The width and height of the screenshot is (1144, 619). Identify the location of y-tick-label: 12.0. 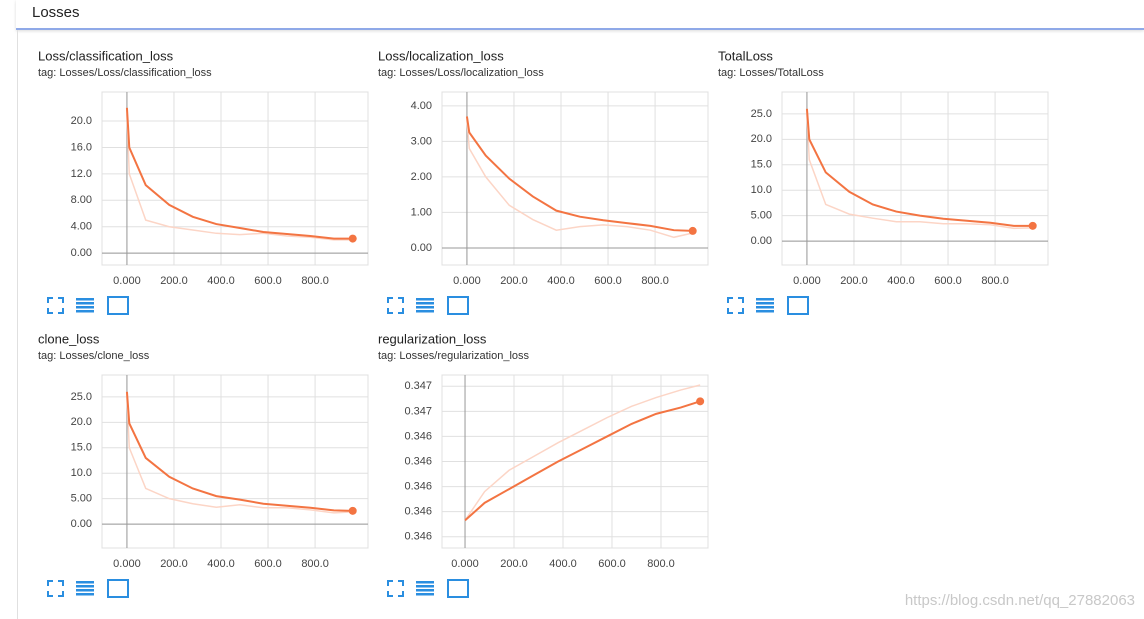
(81, 174).